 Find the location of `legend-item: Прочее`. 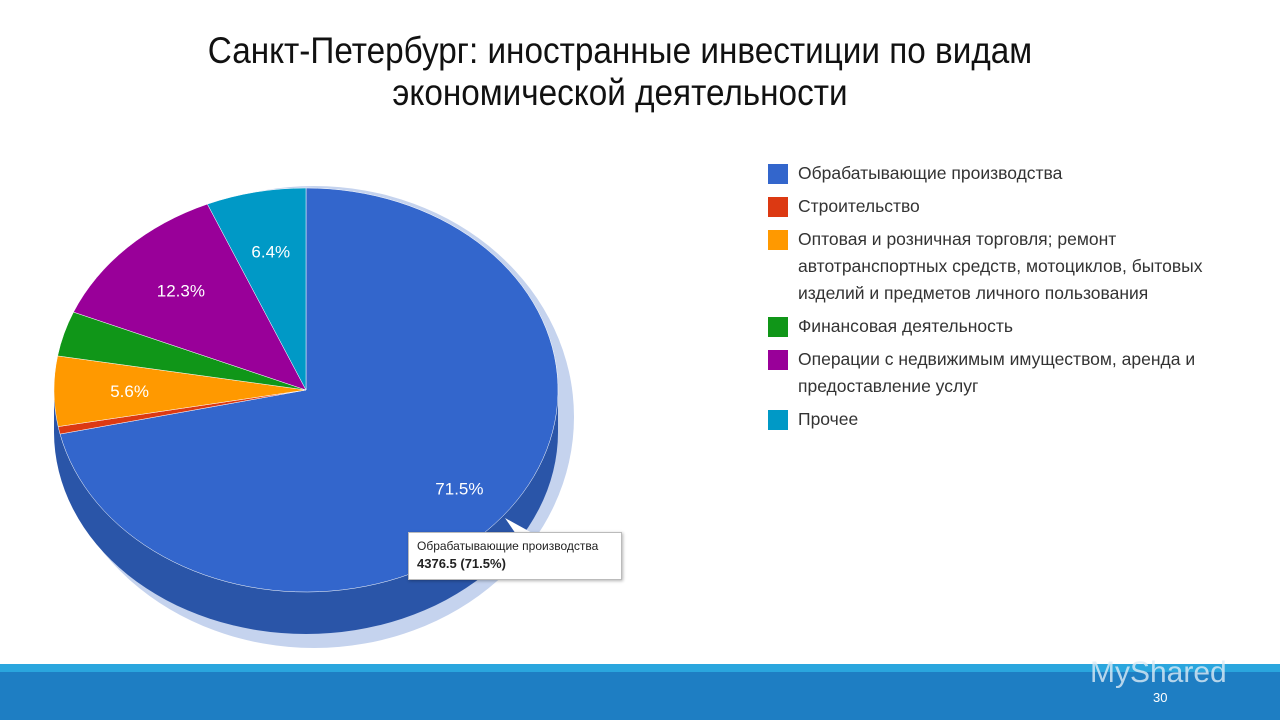

legend-item: Прочее is located at coordinates (1018, 420).